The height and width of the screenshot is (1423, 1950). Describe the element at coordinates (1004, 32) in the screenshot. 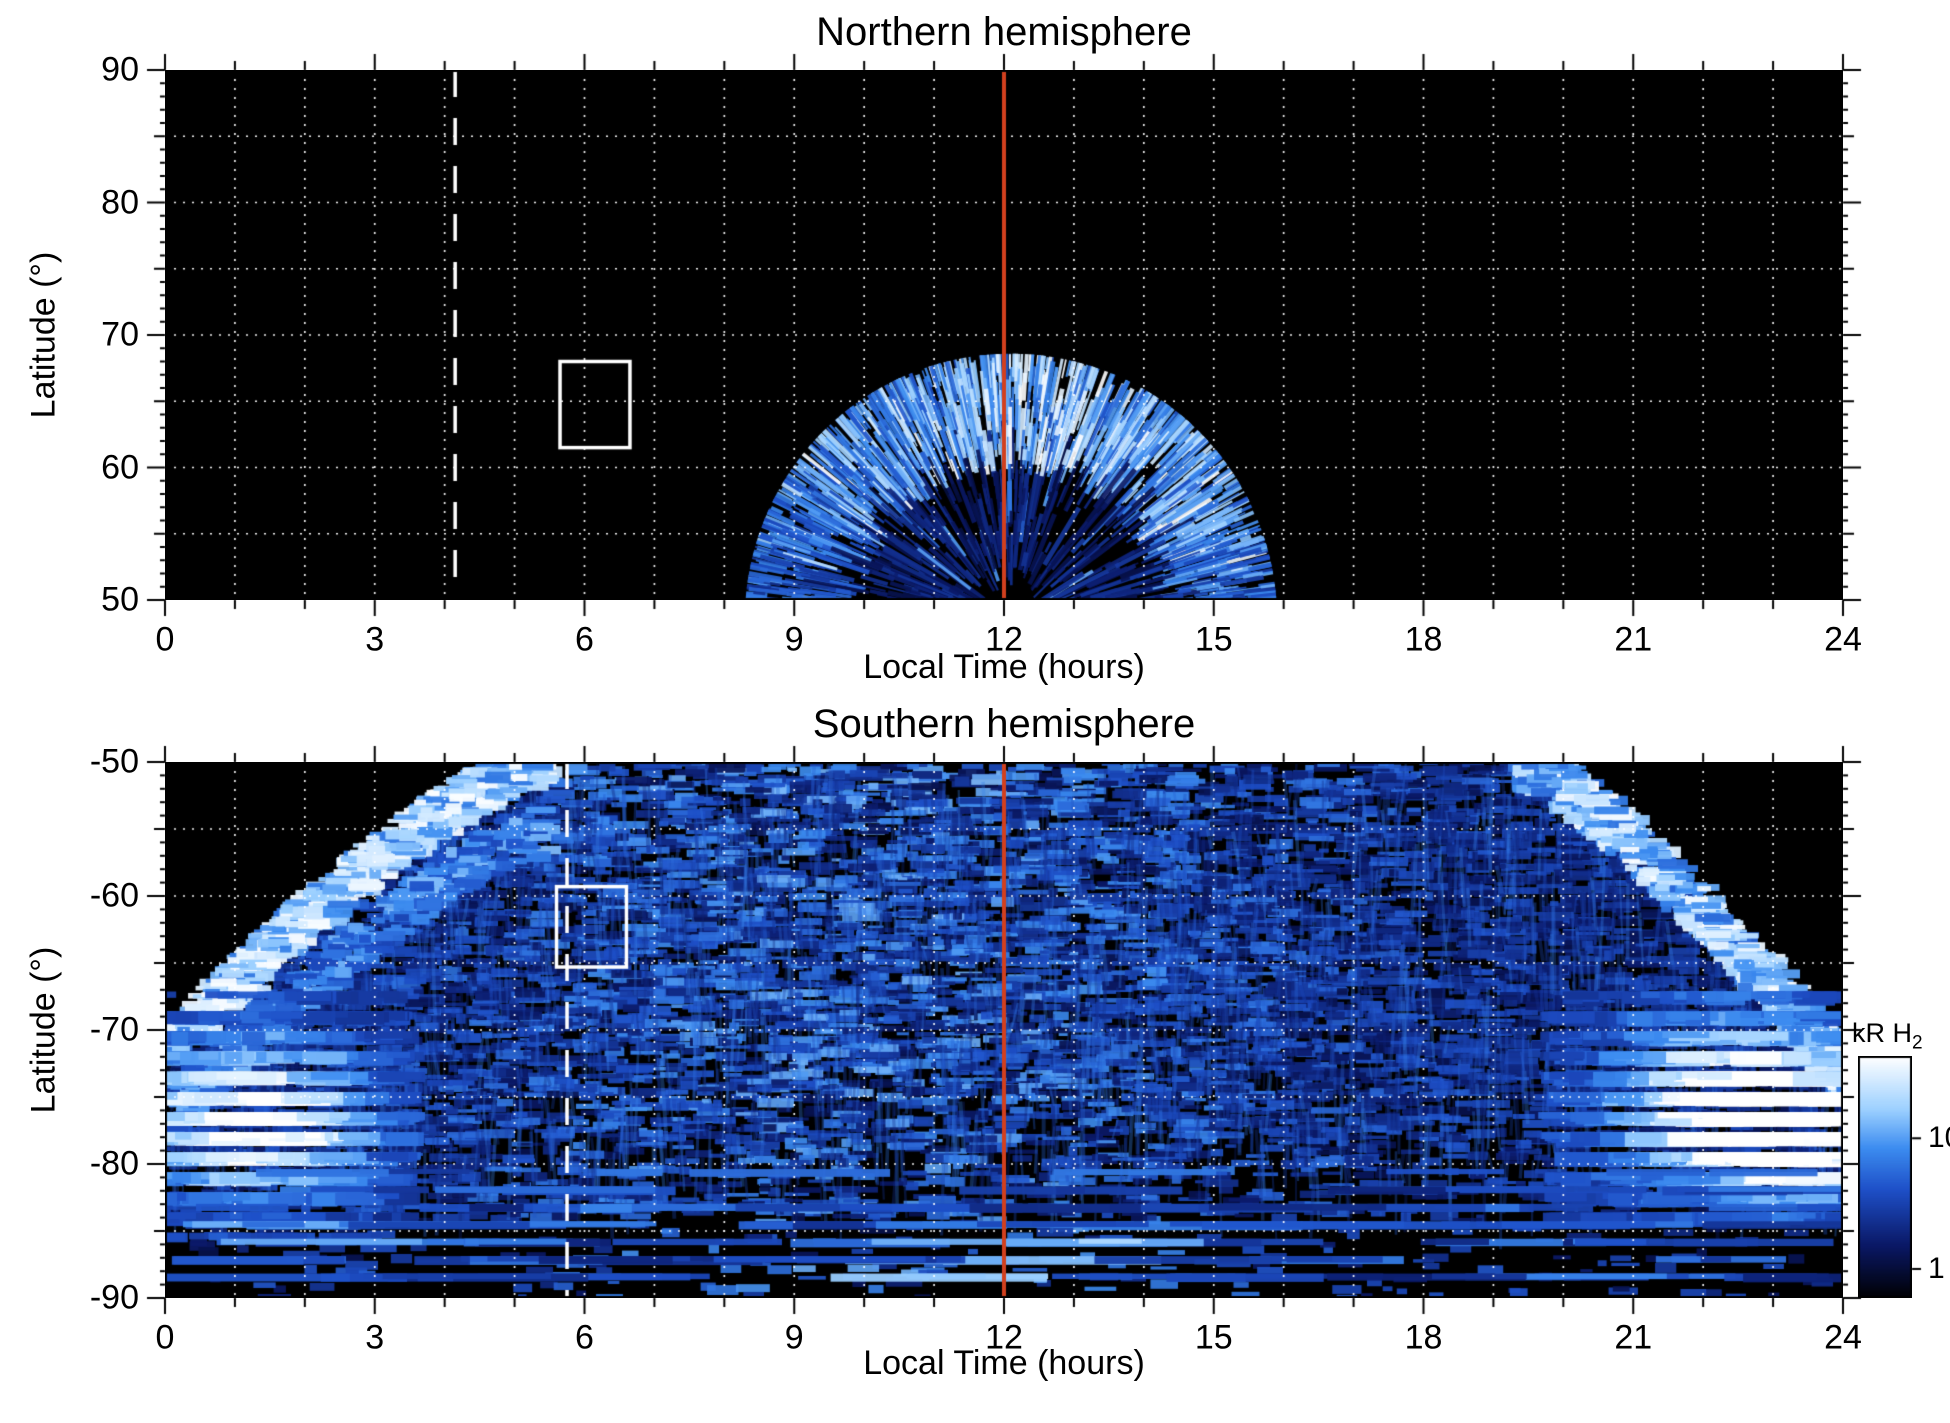

I see `north-panel-title: Northern hemisphere` at that location.